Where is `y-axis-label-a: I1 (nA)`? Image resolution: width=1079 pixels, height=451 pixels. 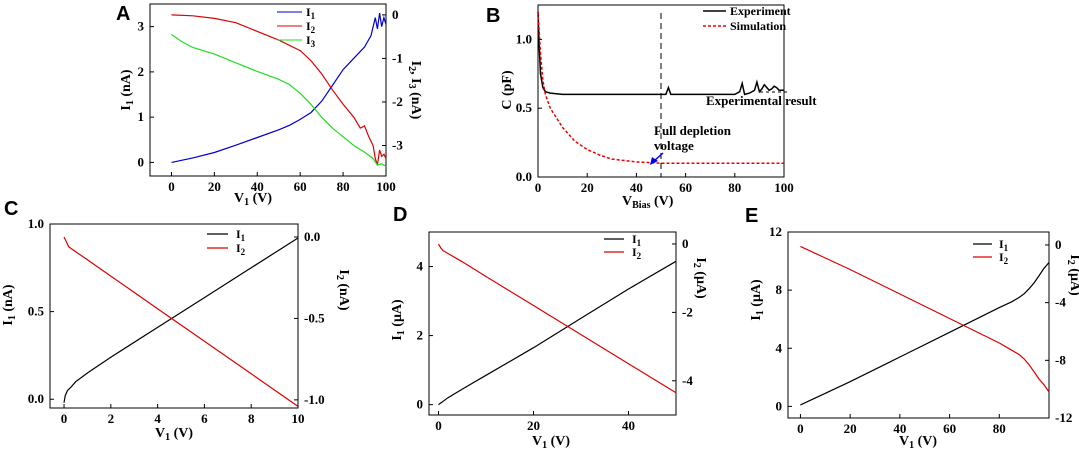
y-axis-label-a: I1 (nA) is located at coordinates (127, 90).